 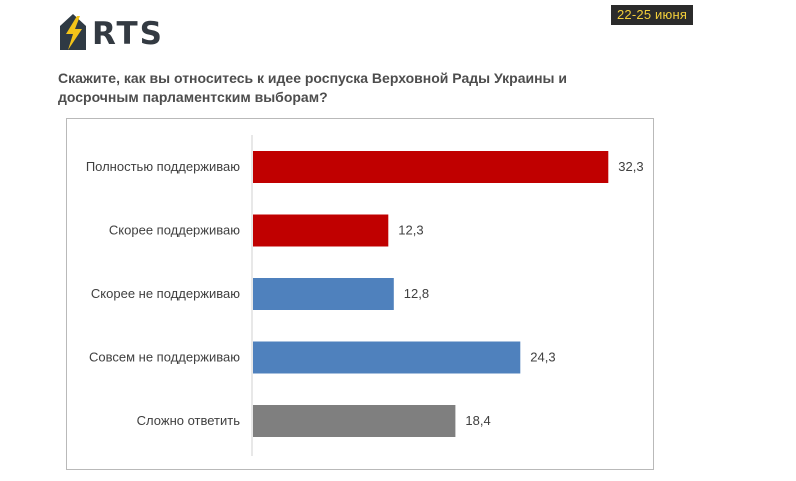 I want to click on rts-logo: RTS, so click(x=128, y=34).